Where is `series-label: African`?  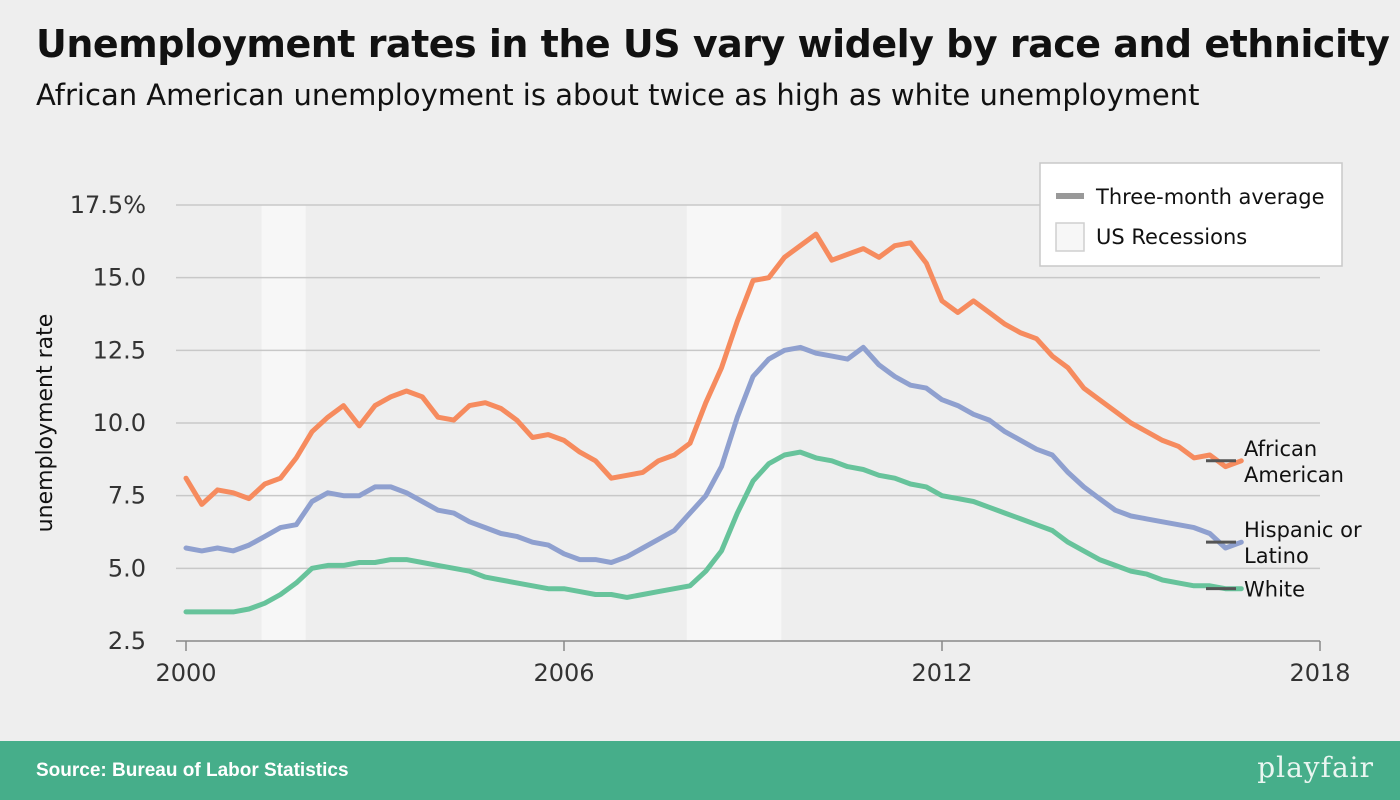
series-label: African is located at coordinates (1280, 449).